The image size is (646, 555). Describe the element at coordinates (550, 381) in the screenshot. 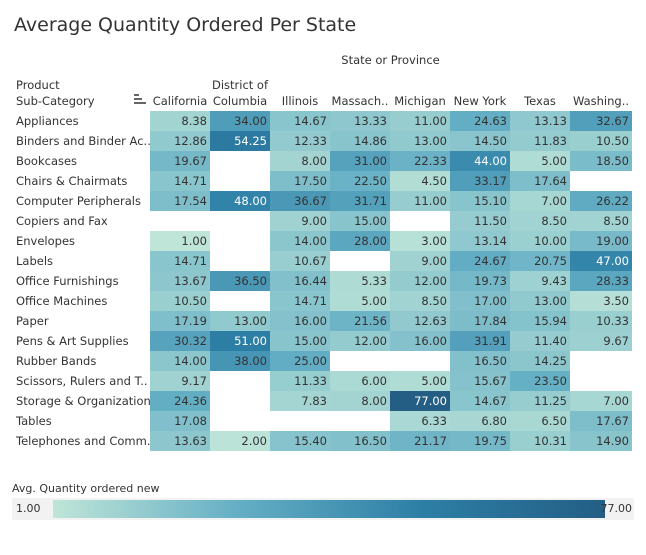

I see `cell-value-label: 23.50` at that location.